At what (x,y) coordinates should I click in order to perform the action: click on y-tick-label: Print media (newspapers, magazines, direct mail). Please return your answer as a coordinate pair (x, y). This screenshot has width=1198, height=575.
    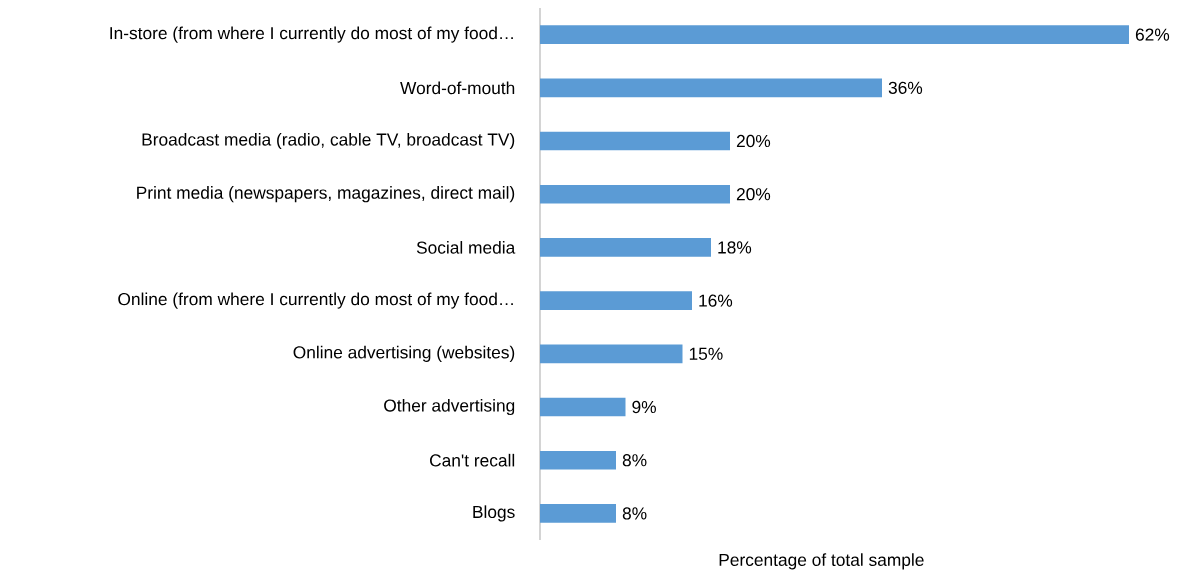
    Looking at the image, I should click on (326, 194).